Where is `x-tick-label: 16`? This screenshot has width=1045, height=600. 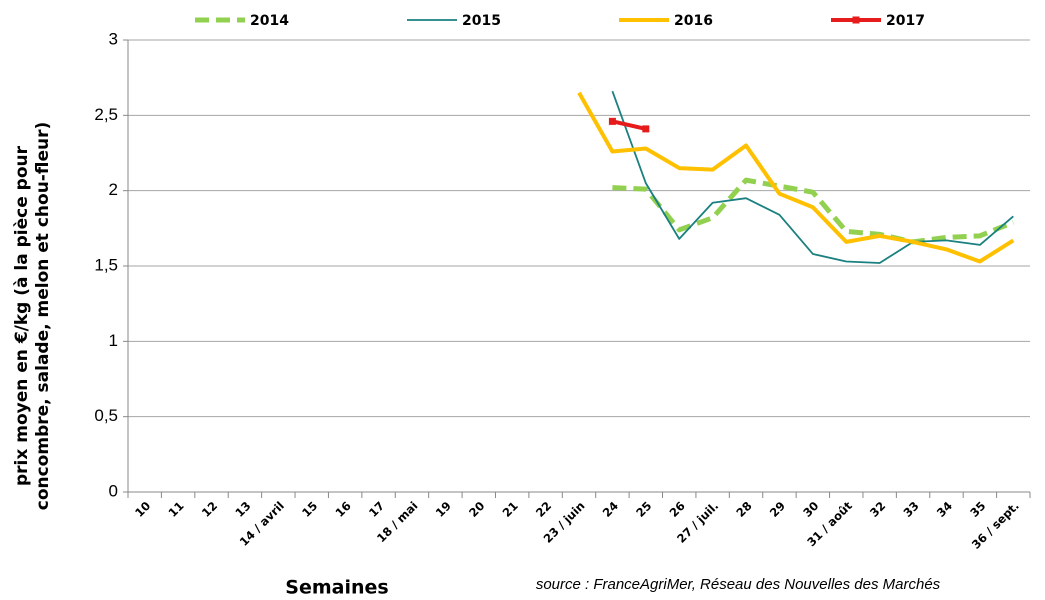
x-tick-label: 16 is located at coordinates (343, 509).